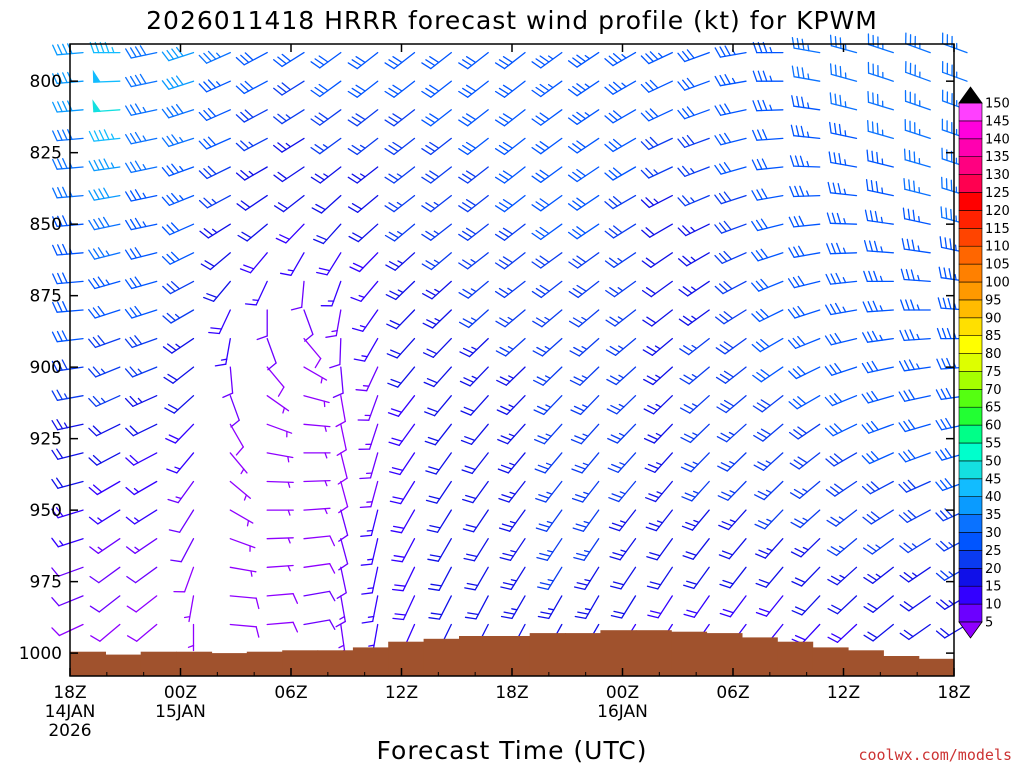 The width and height of the screenshot is (1024, 768). What do you see at coordinates (993, 372) in the screenshot?
I see `colorbar-label: 75` at bounding box center [993, 372].